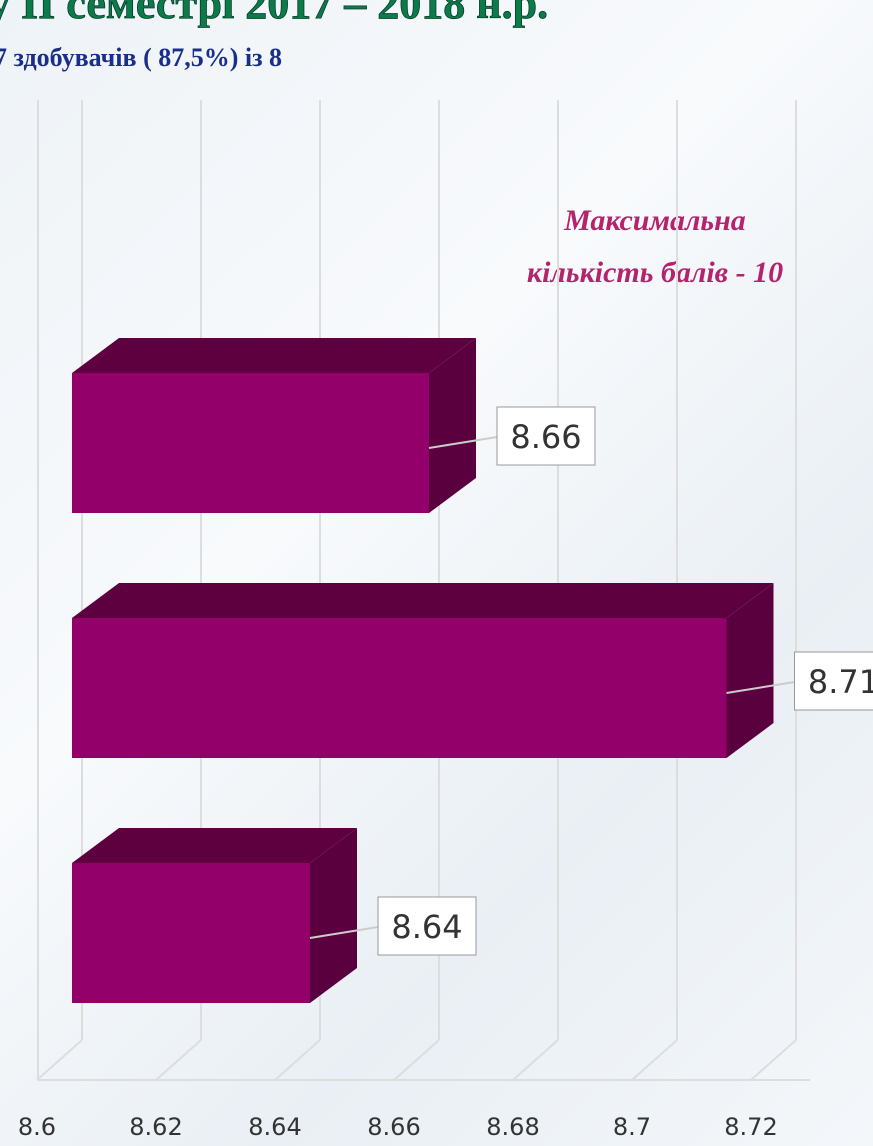 This screenshot has width=873, height=1146. Describe the element at coordinates (654, 220) in the screenshot. I see `annotation: Максимальна` at that location.